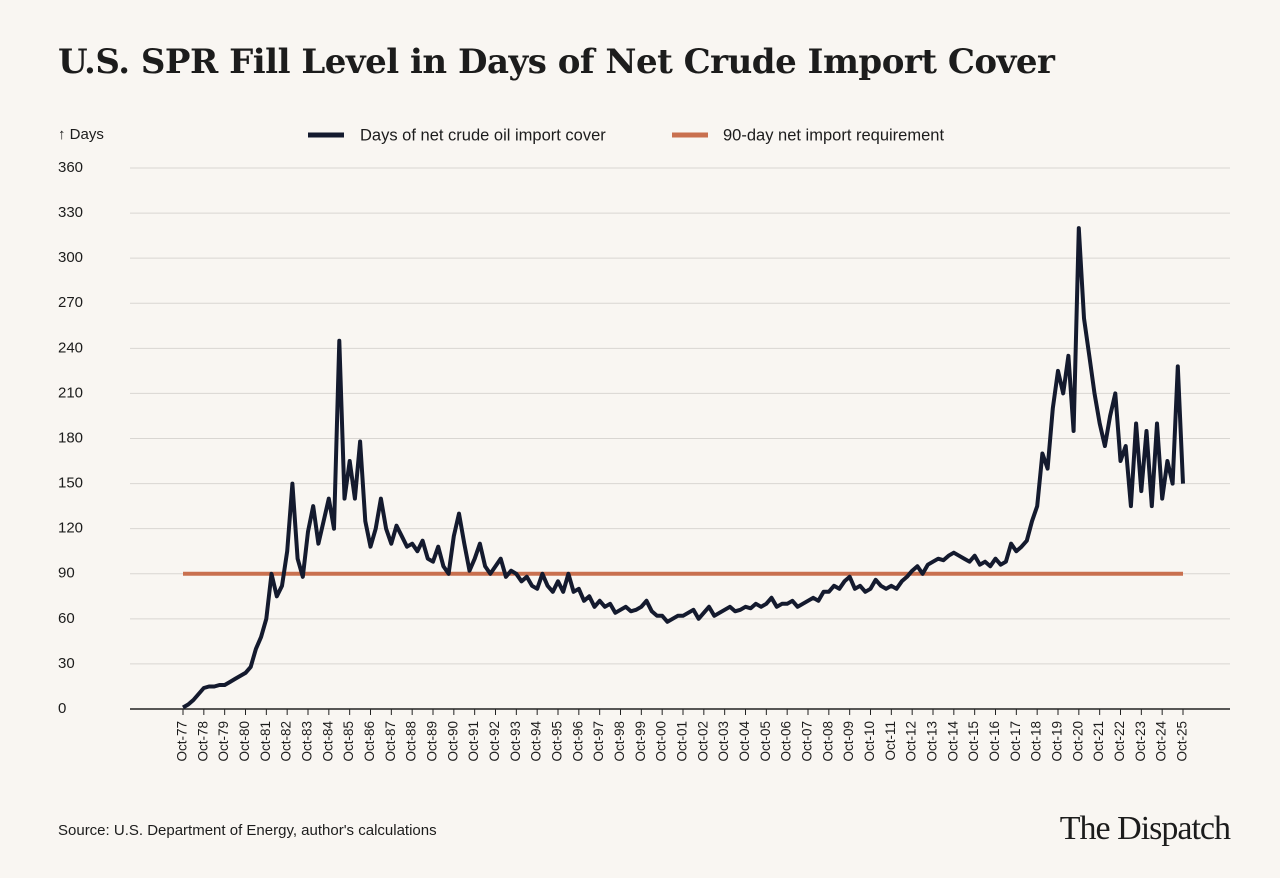 The image size is (1280, 878). Describe the element at coordinates (223, 741) in the screenshot. I see `x-tick-label: Oct-79` at that location.